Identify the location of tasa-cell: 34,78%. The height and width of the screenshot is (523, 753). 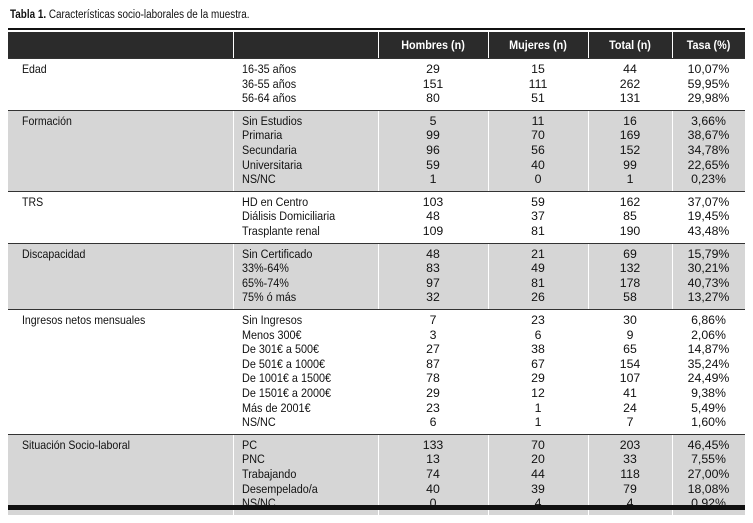
(708, 149).